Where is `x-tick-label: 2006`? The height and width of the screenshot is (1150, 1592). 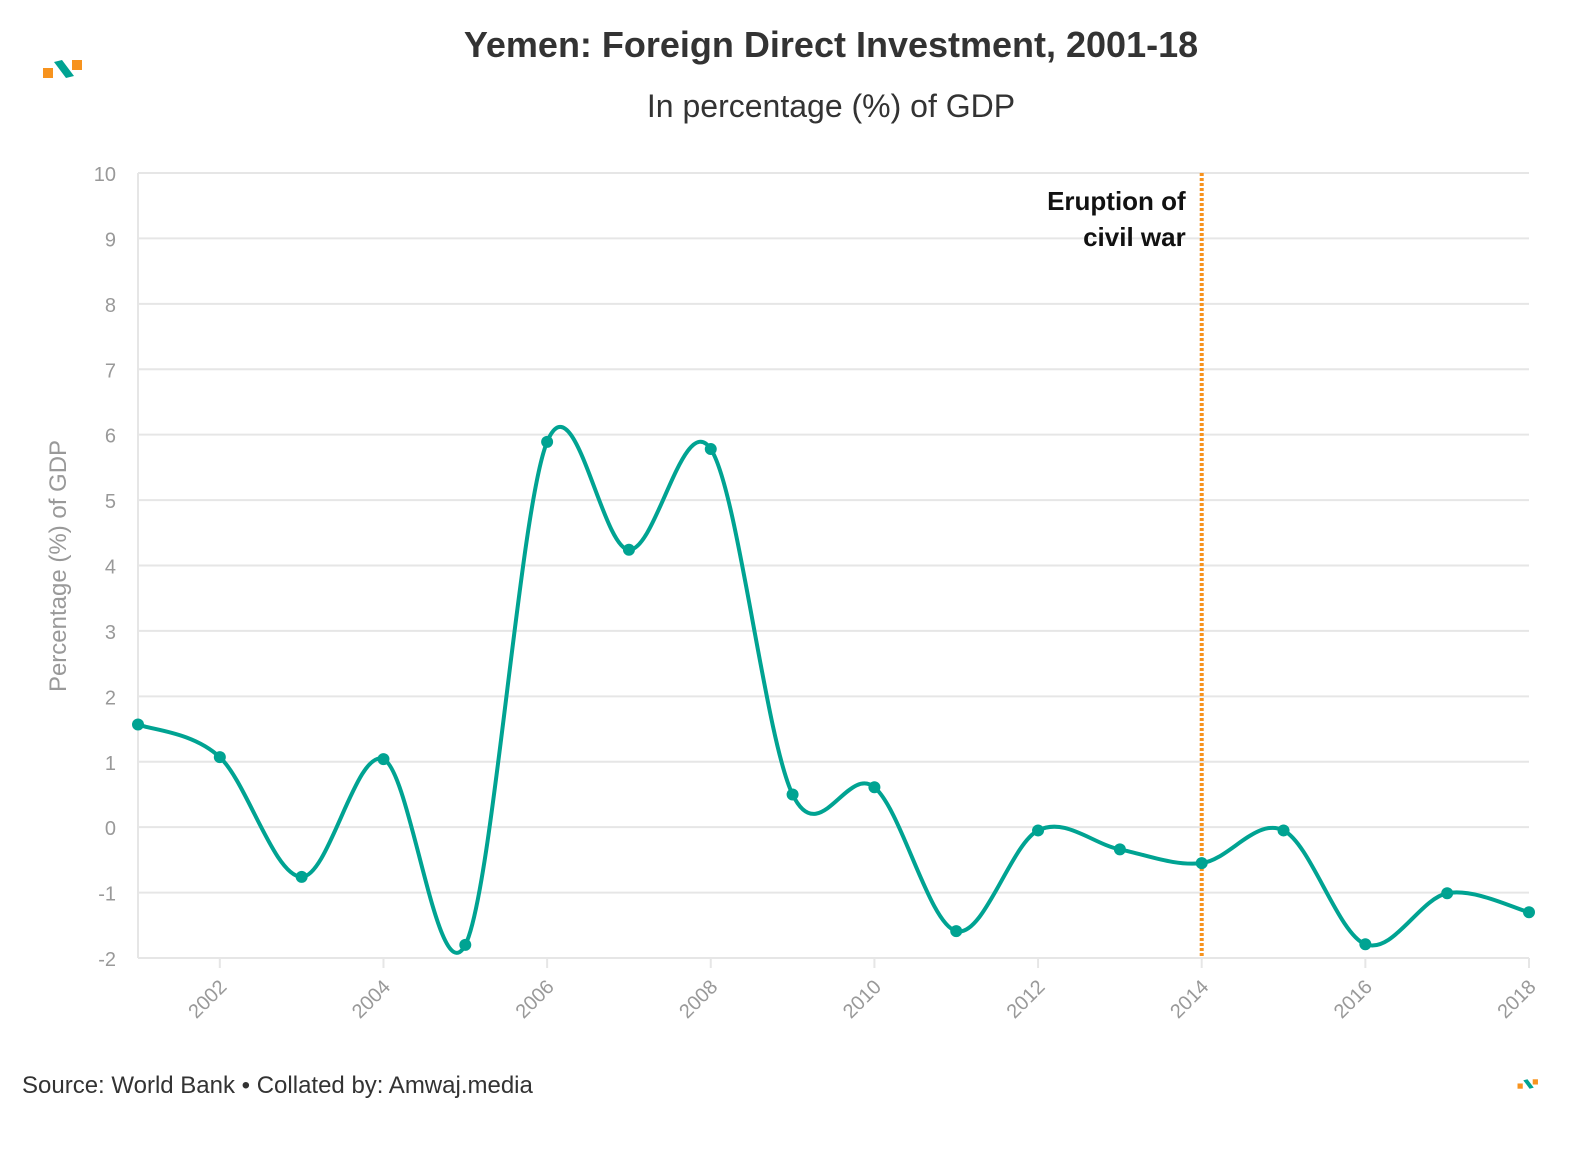
x-tick-label: 2006 is located at coordinates (535, 999).